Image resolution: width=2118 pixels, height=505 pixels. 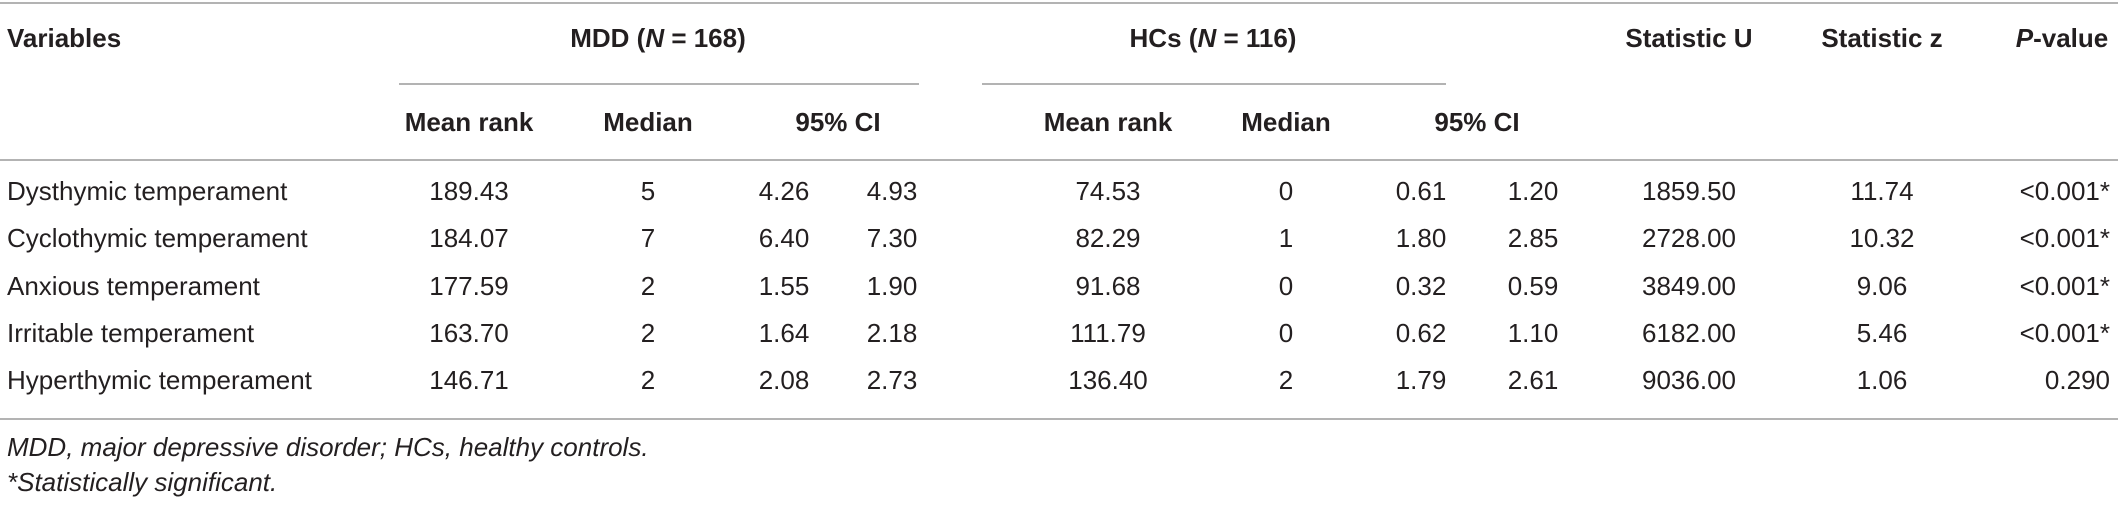 What do you see at coordinates (1533, 380) in the screenshot?
I see `cell: 2.61` at bounding box center [1533, 380].